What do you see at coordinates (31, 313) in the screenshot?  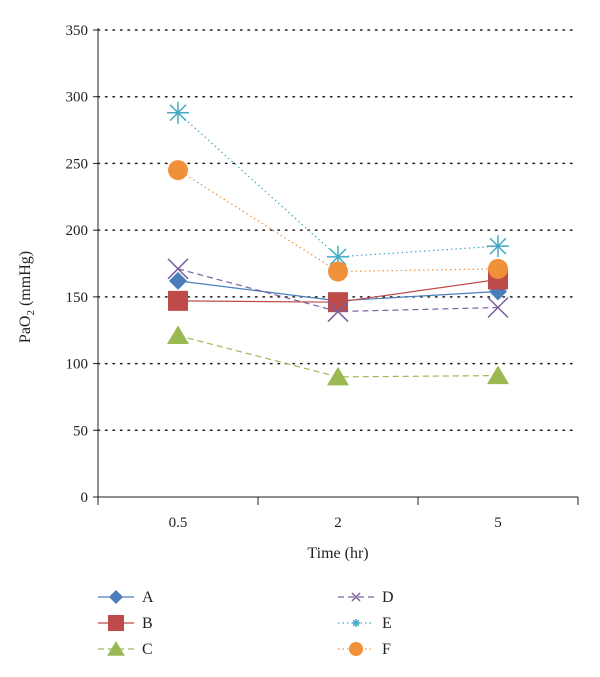 I see `y-axis-label-subscript: 2` at bounding box center [31, 313].